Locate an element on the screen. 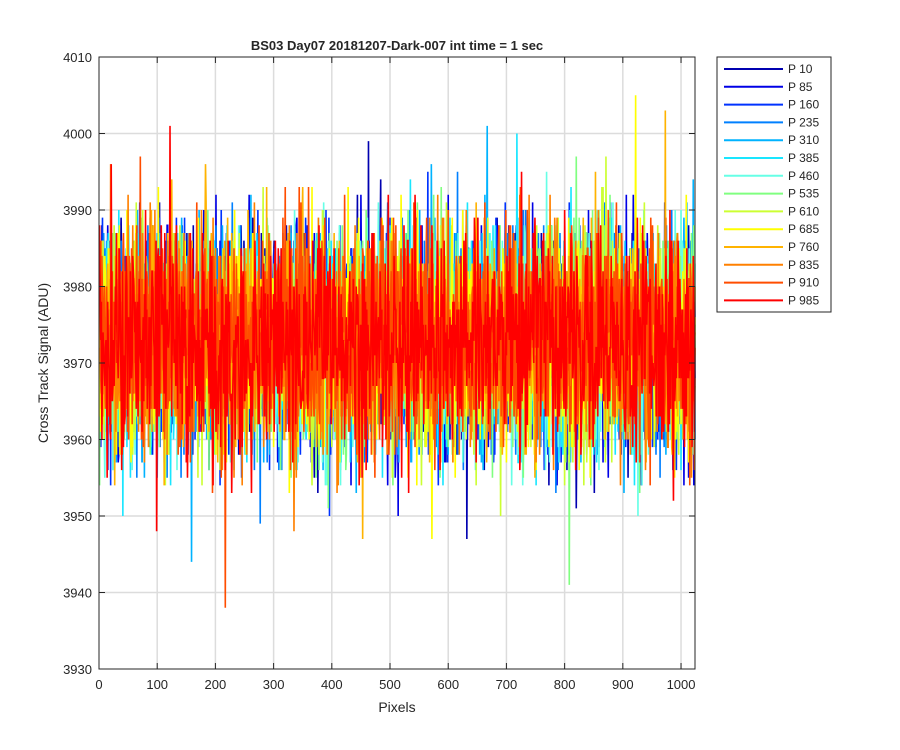 This screenshot has width=900, height=750. legend-label: P 460 is located at coordinates (803, 176).